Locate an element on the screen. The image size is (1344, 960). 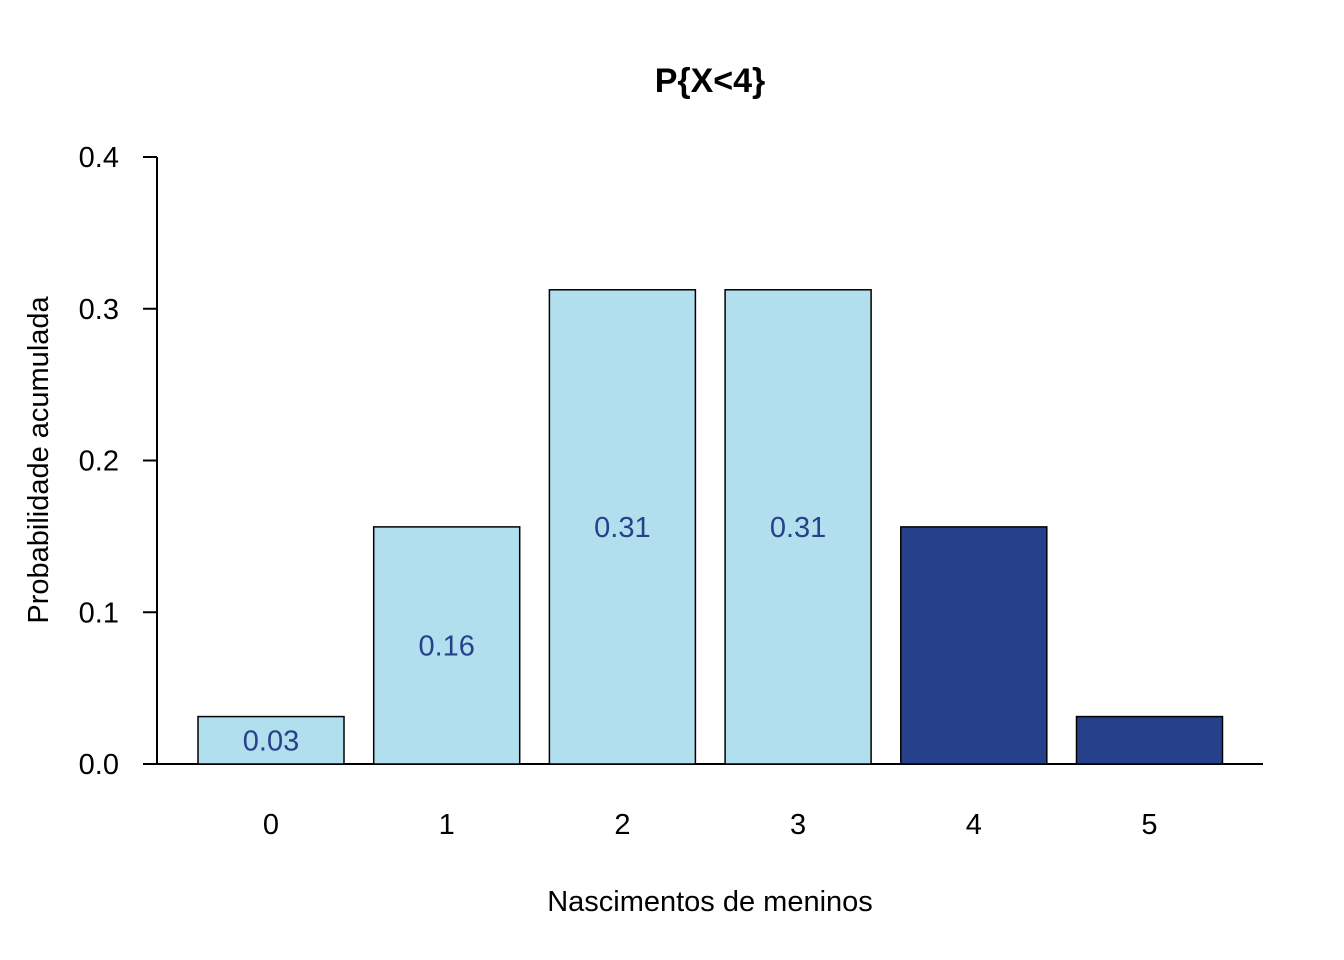
x-tick-label: 4 is located at coordinates (974, 825).